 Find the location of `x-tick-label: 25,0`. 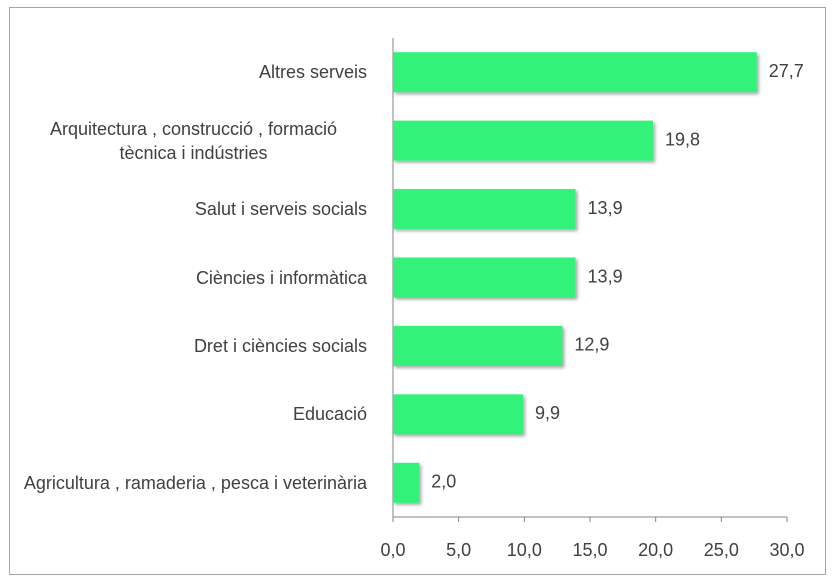

x-tick-label: 25,0 is located at coordinates (721, 550).